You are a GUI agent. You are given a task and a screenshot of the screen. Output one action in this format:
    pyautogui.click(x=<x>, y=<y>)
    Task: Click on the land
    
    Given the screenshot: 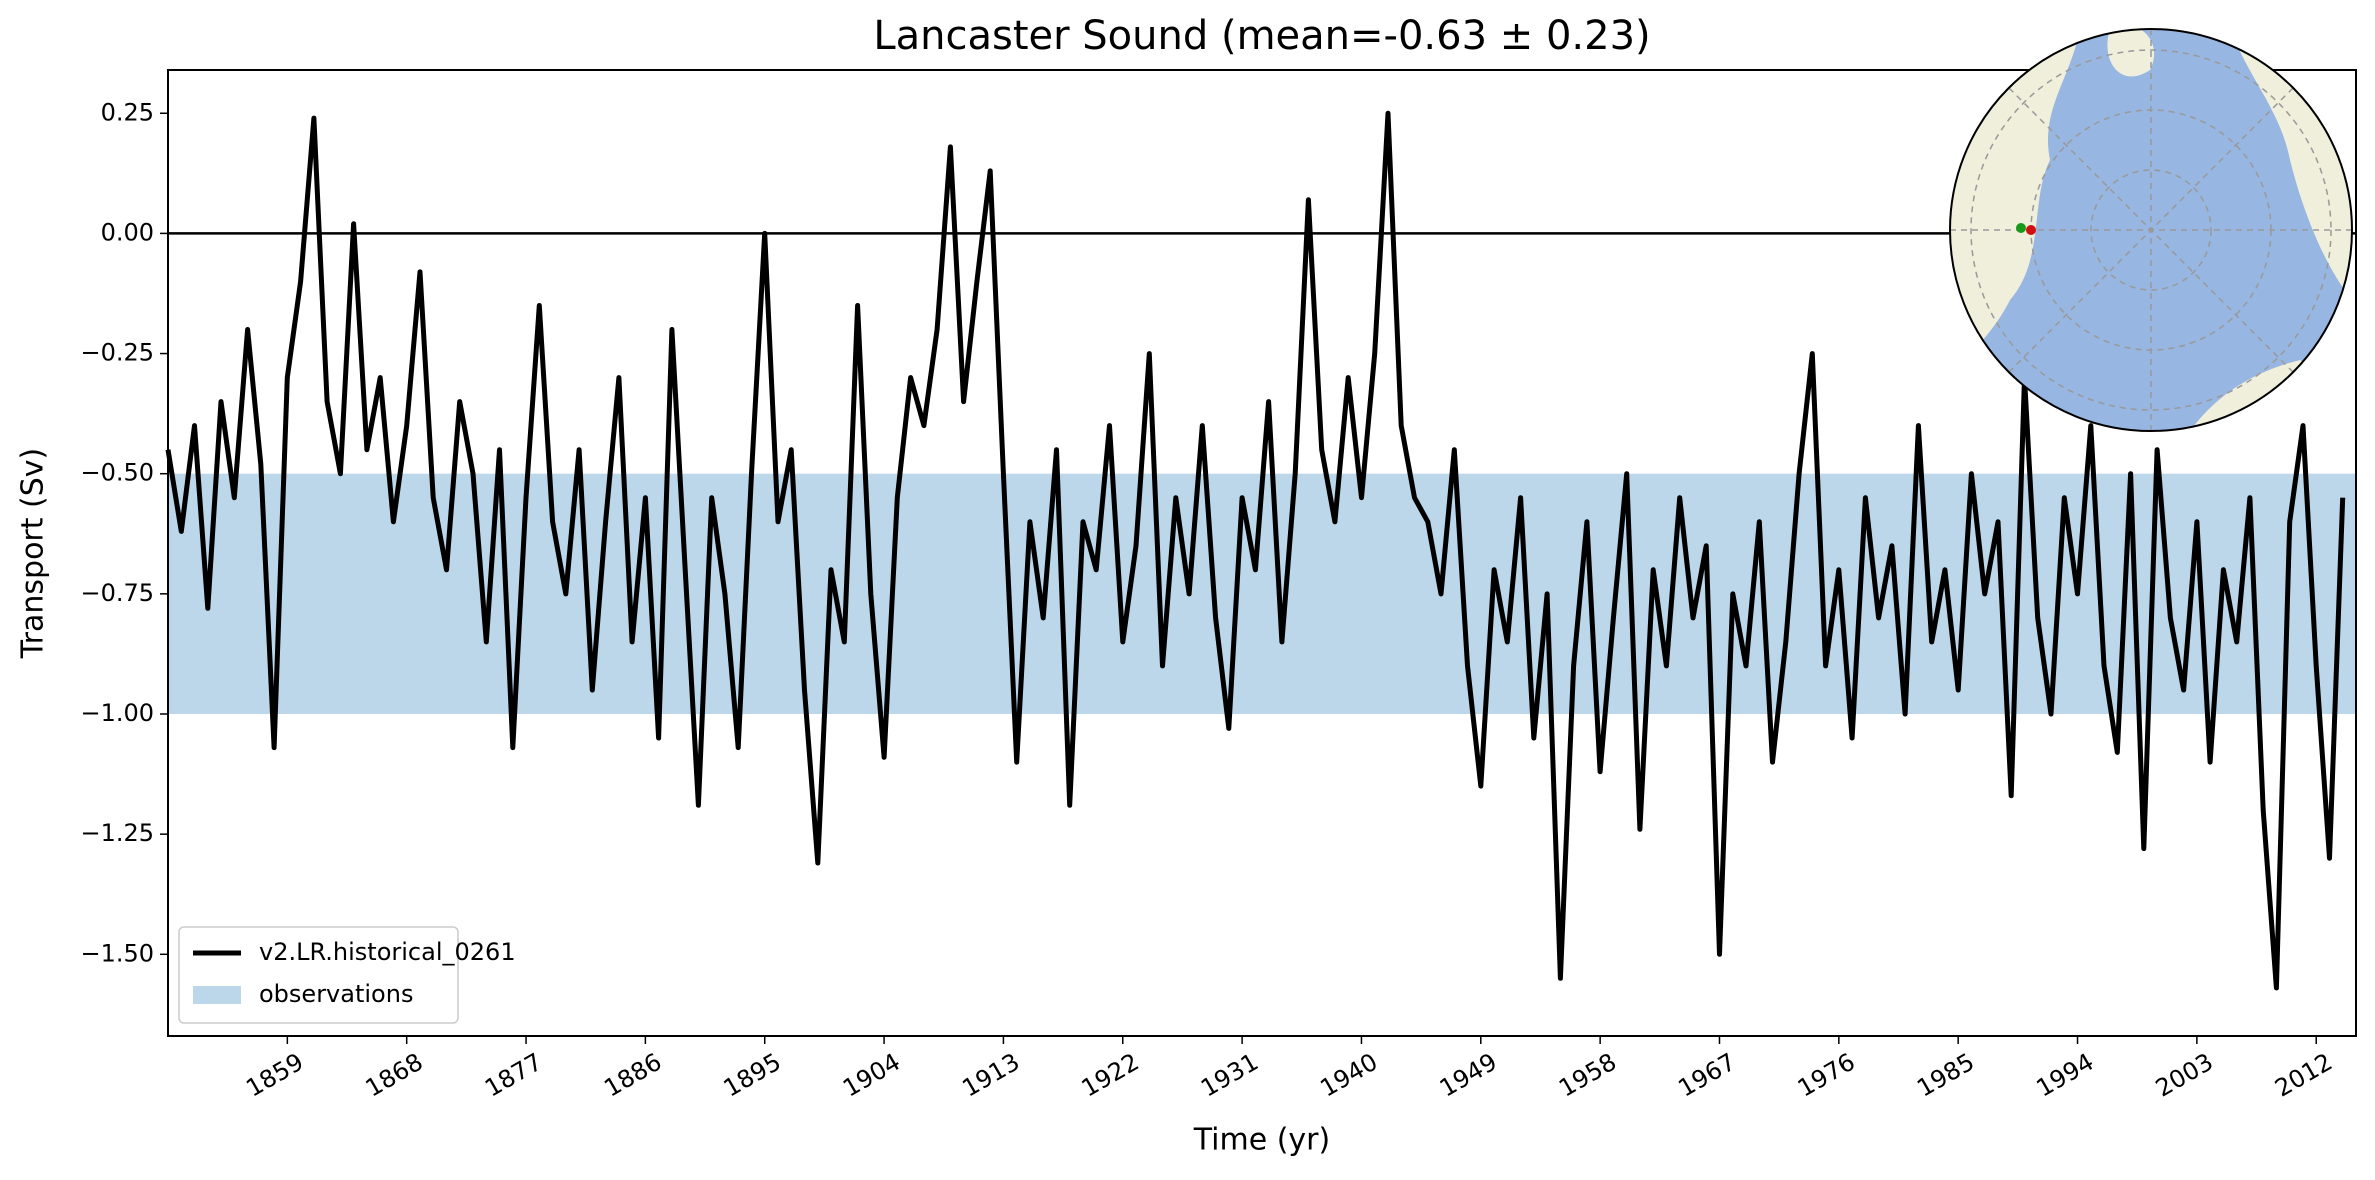 What is the action you would take?
    pyautogui.click(x=2131, y=53)
    